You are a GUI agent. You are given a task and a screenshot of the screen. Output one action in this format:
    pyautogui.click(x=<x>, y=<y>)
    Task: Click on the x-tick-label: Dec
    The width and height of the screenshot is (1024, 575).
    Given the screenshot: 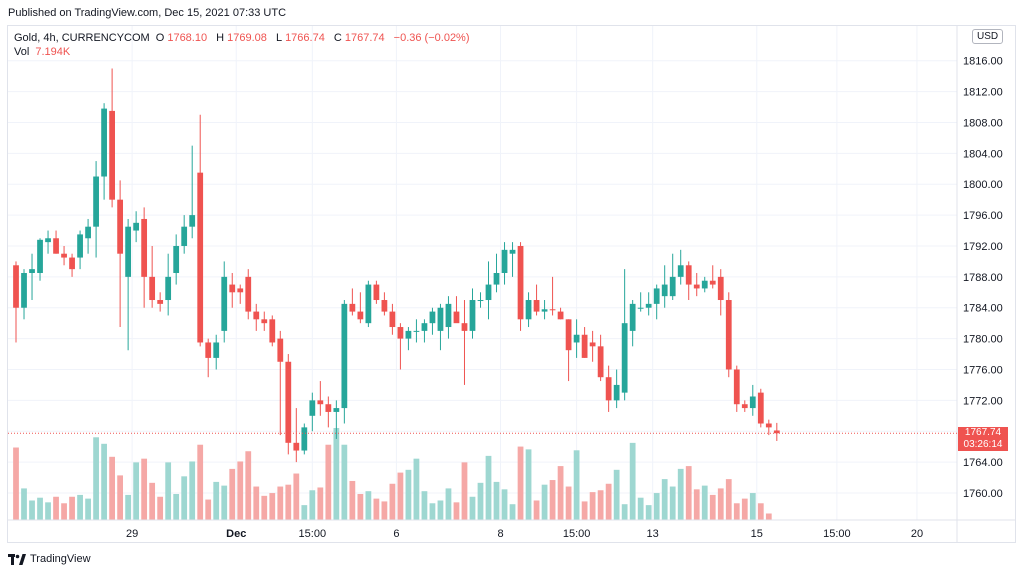 What is the action you would take?
    pyautogui.click(x=236, y=534)
    